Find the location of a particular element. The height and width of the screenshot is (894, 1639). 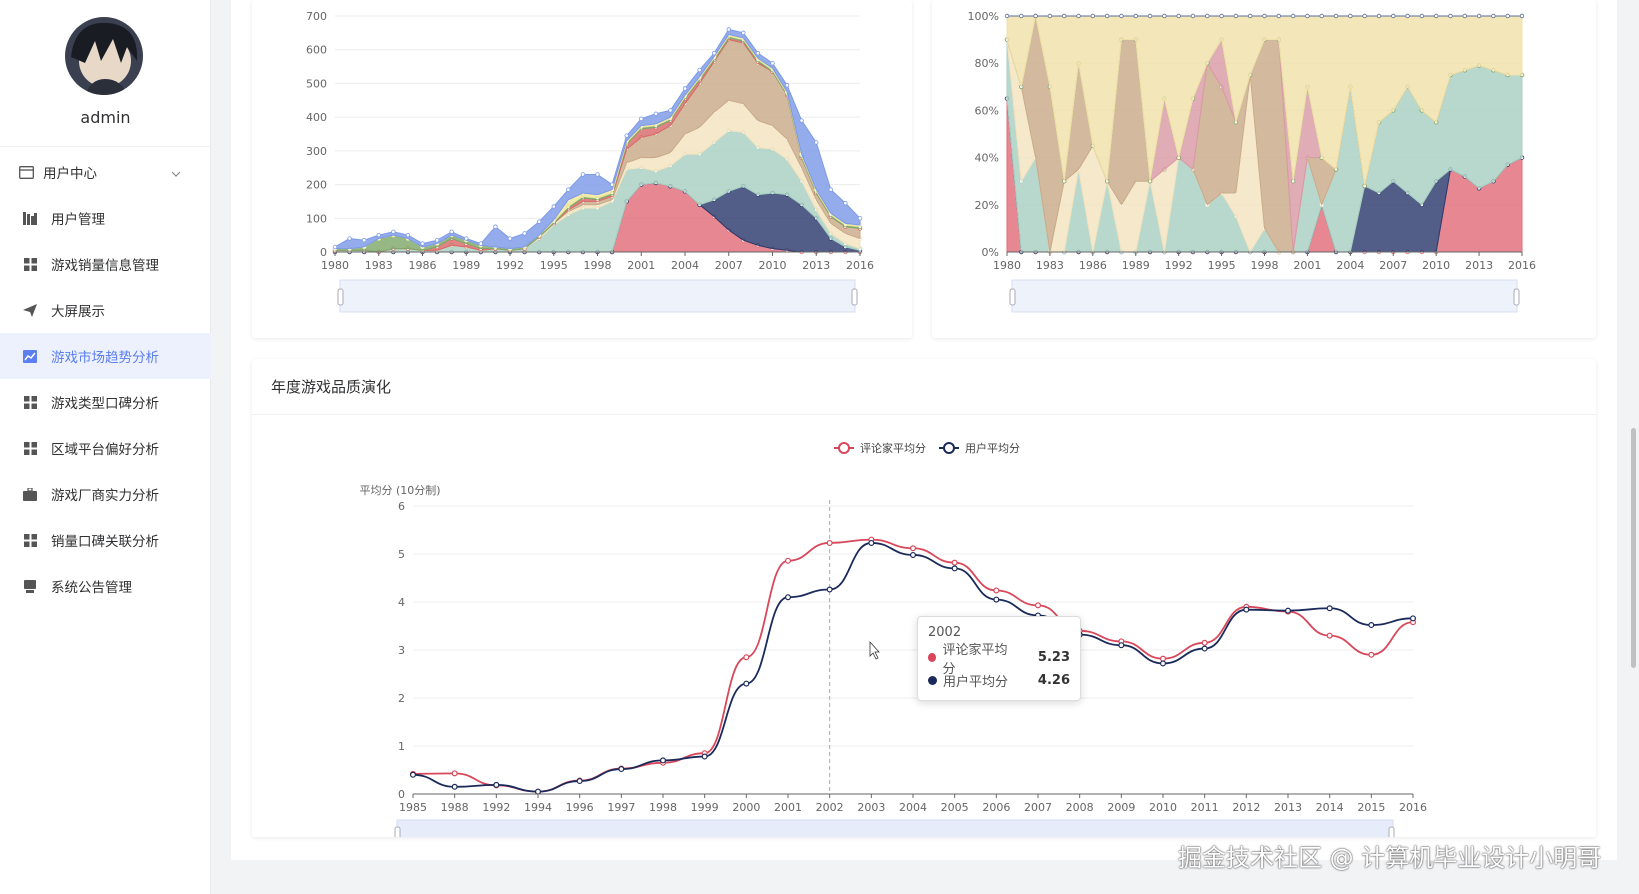

menu-label: 大屏展示 is located at coordinates (78, 312).